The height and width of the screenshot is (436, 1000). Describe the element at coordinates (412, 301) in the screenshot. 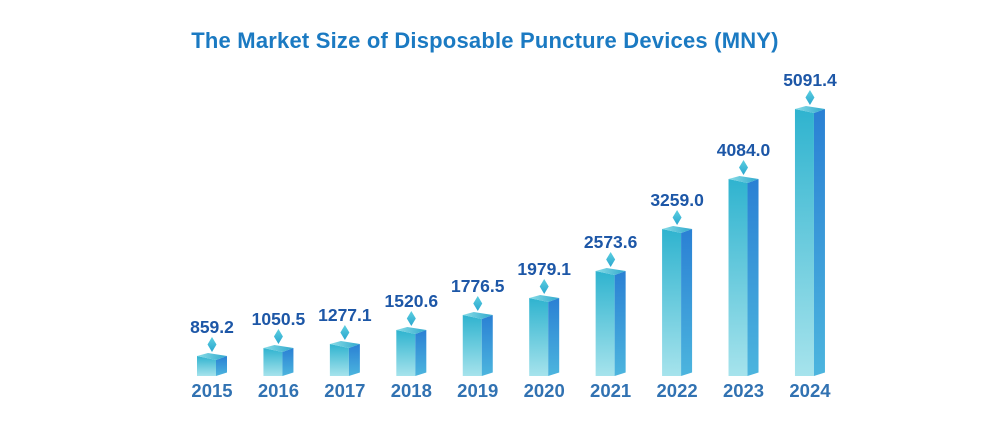

I see `bar-value-label: 1520.6` at that location.